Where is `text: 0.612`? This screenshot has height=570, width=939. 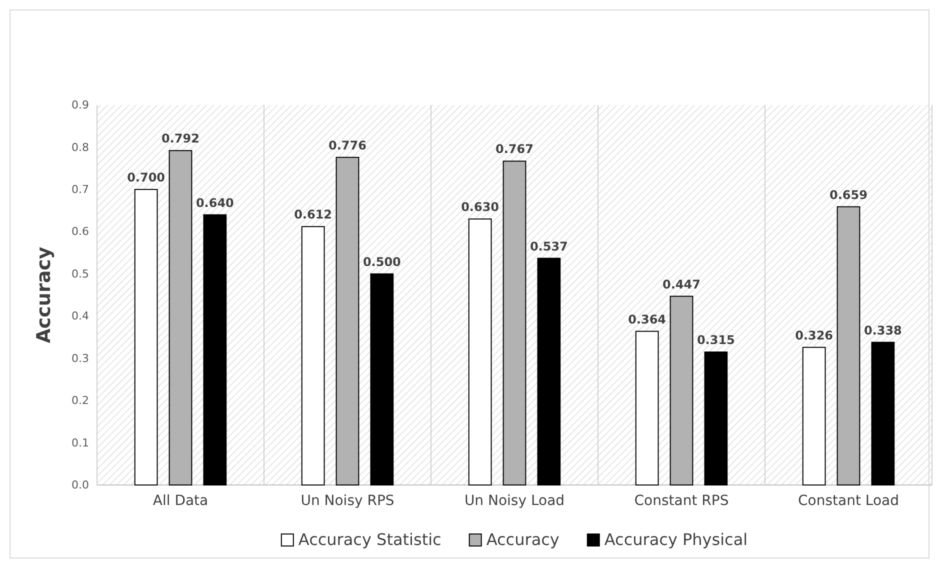 text: 0.612 is located at coordinates (313, 215).